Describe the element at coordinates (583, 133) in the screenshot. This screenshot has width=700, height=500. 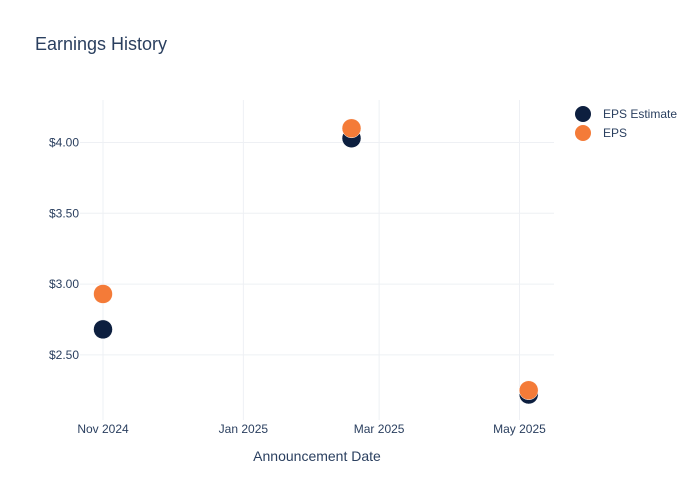
I see `legend-marker-eps` at that location.